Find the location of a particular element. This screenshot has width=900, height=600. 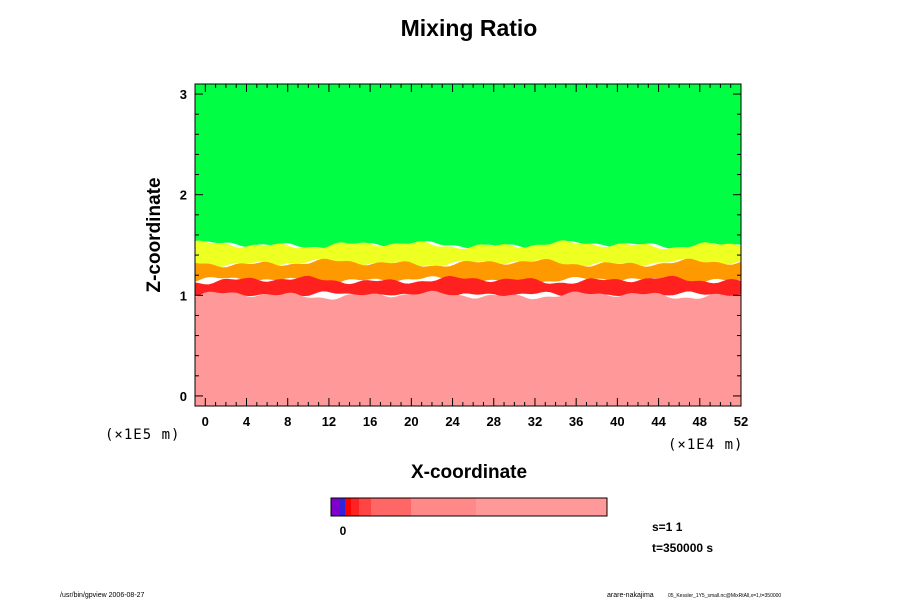

colorbar-tick-label: 0 is located at coordinates (343, 531).